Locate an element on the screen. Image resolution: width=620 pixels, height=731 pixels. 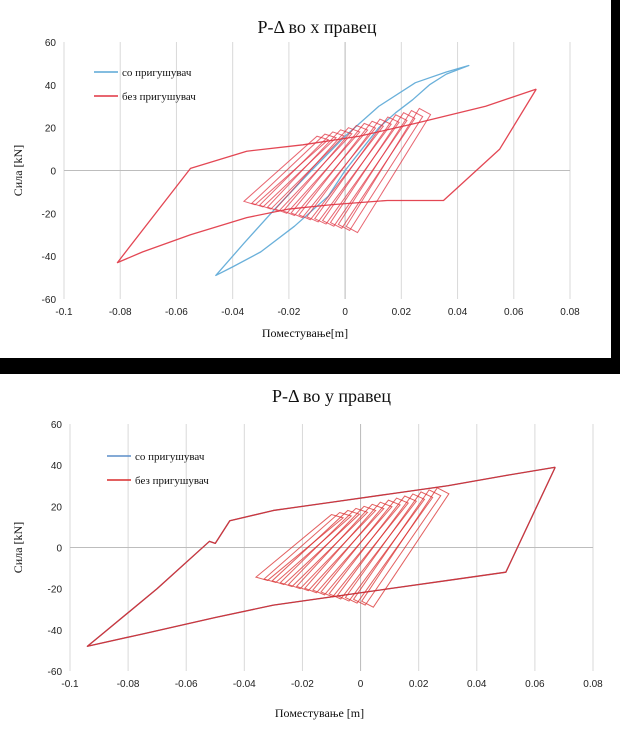
x-axis-label: Поместување[m] is located at coordinates (305, 333).